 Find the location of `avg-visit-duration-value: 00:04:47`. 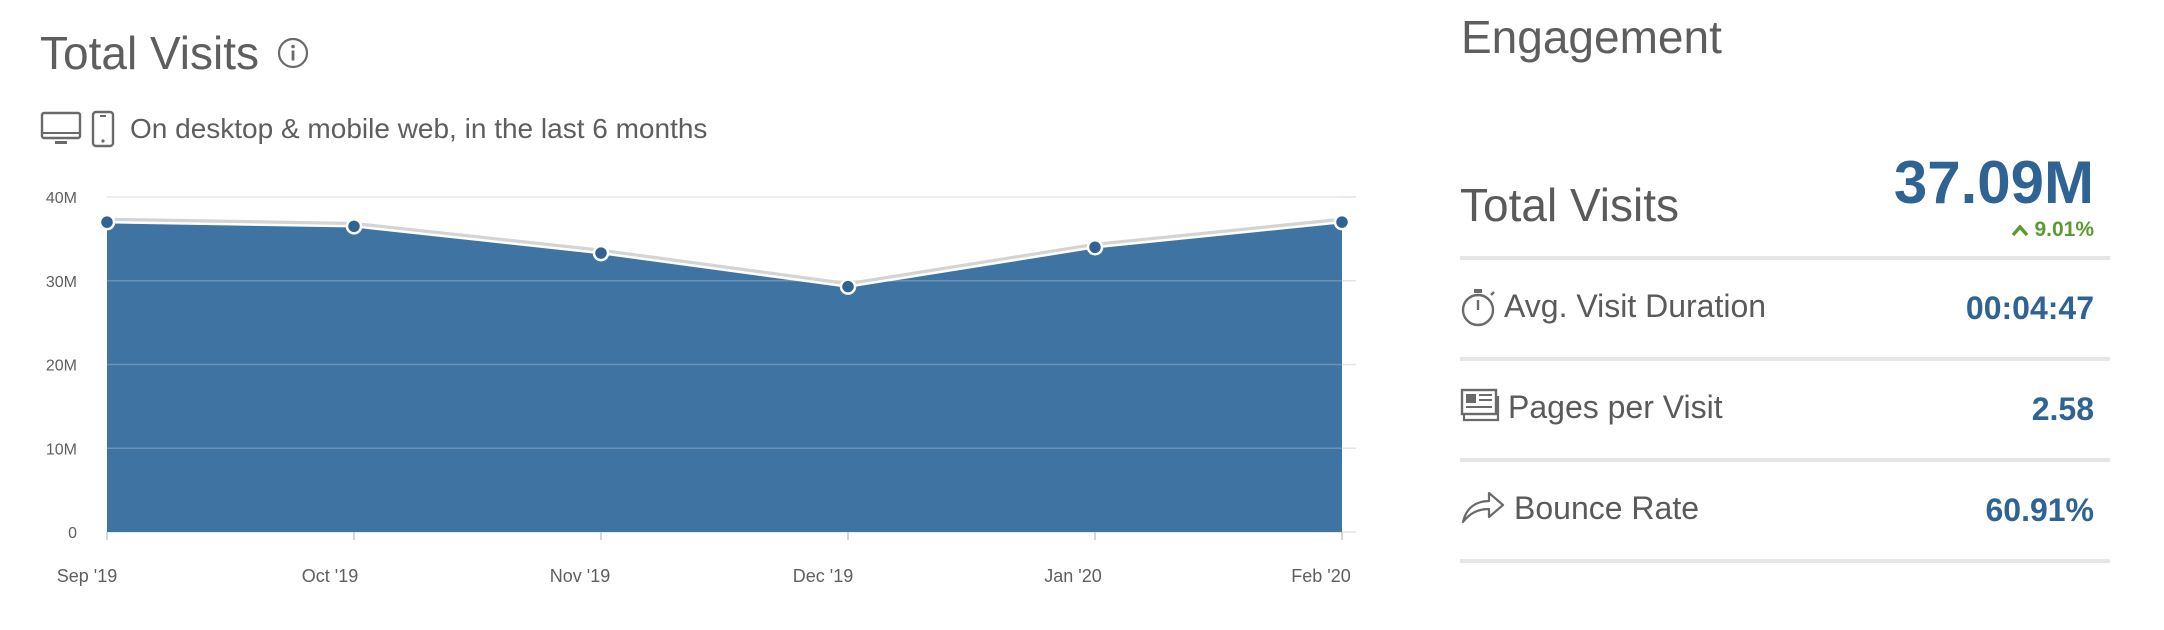

avg-visit-duration-value: 00:04:47 is located at coordinates (2029, 308).